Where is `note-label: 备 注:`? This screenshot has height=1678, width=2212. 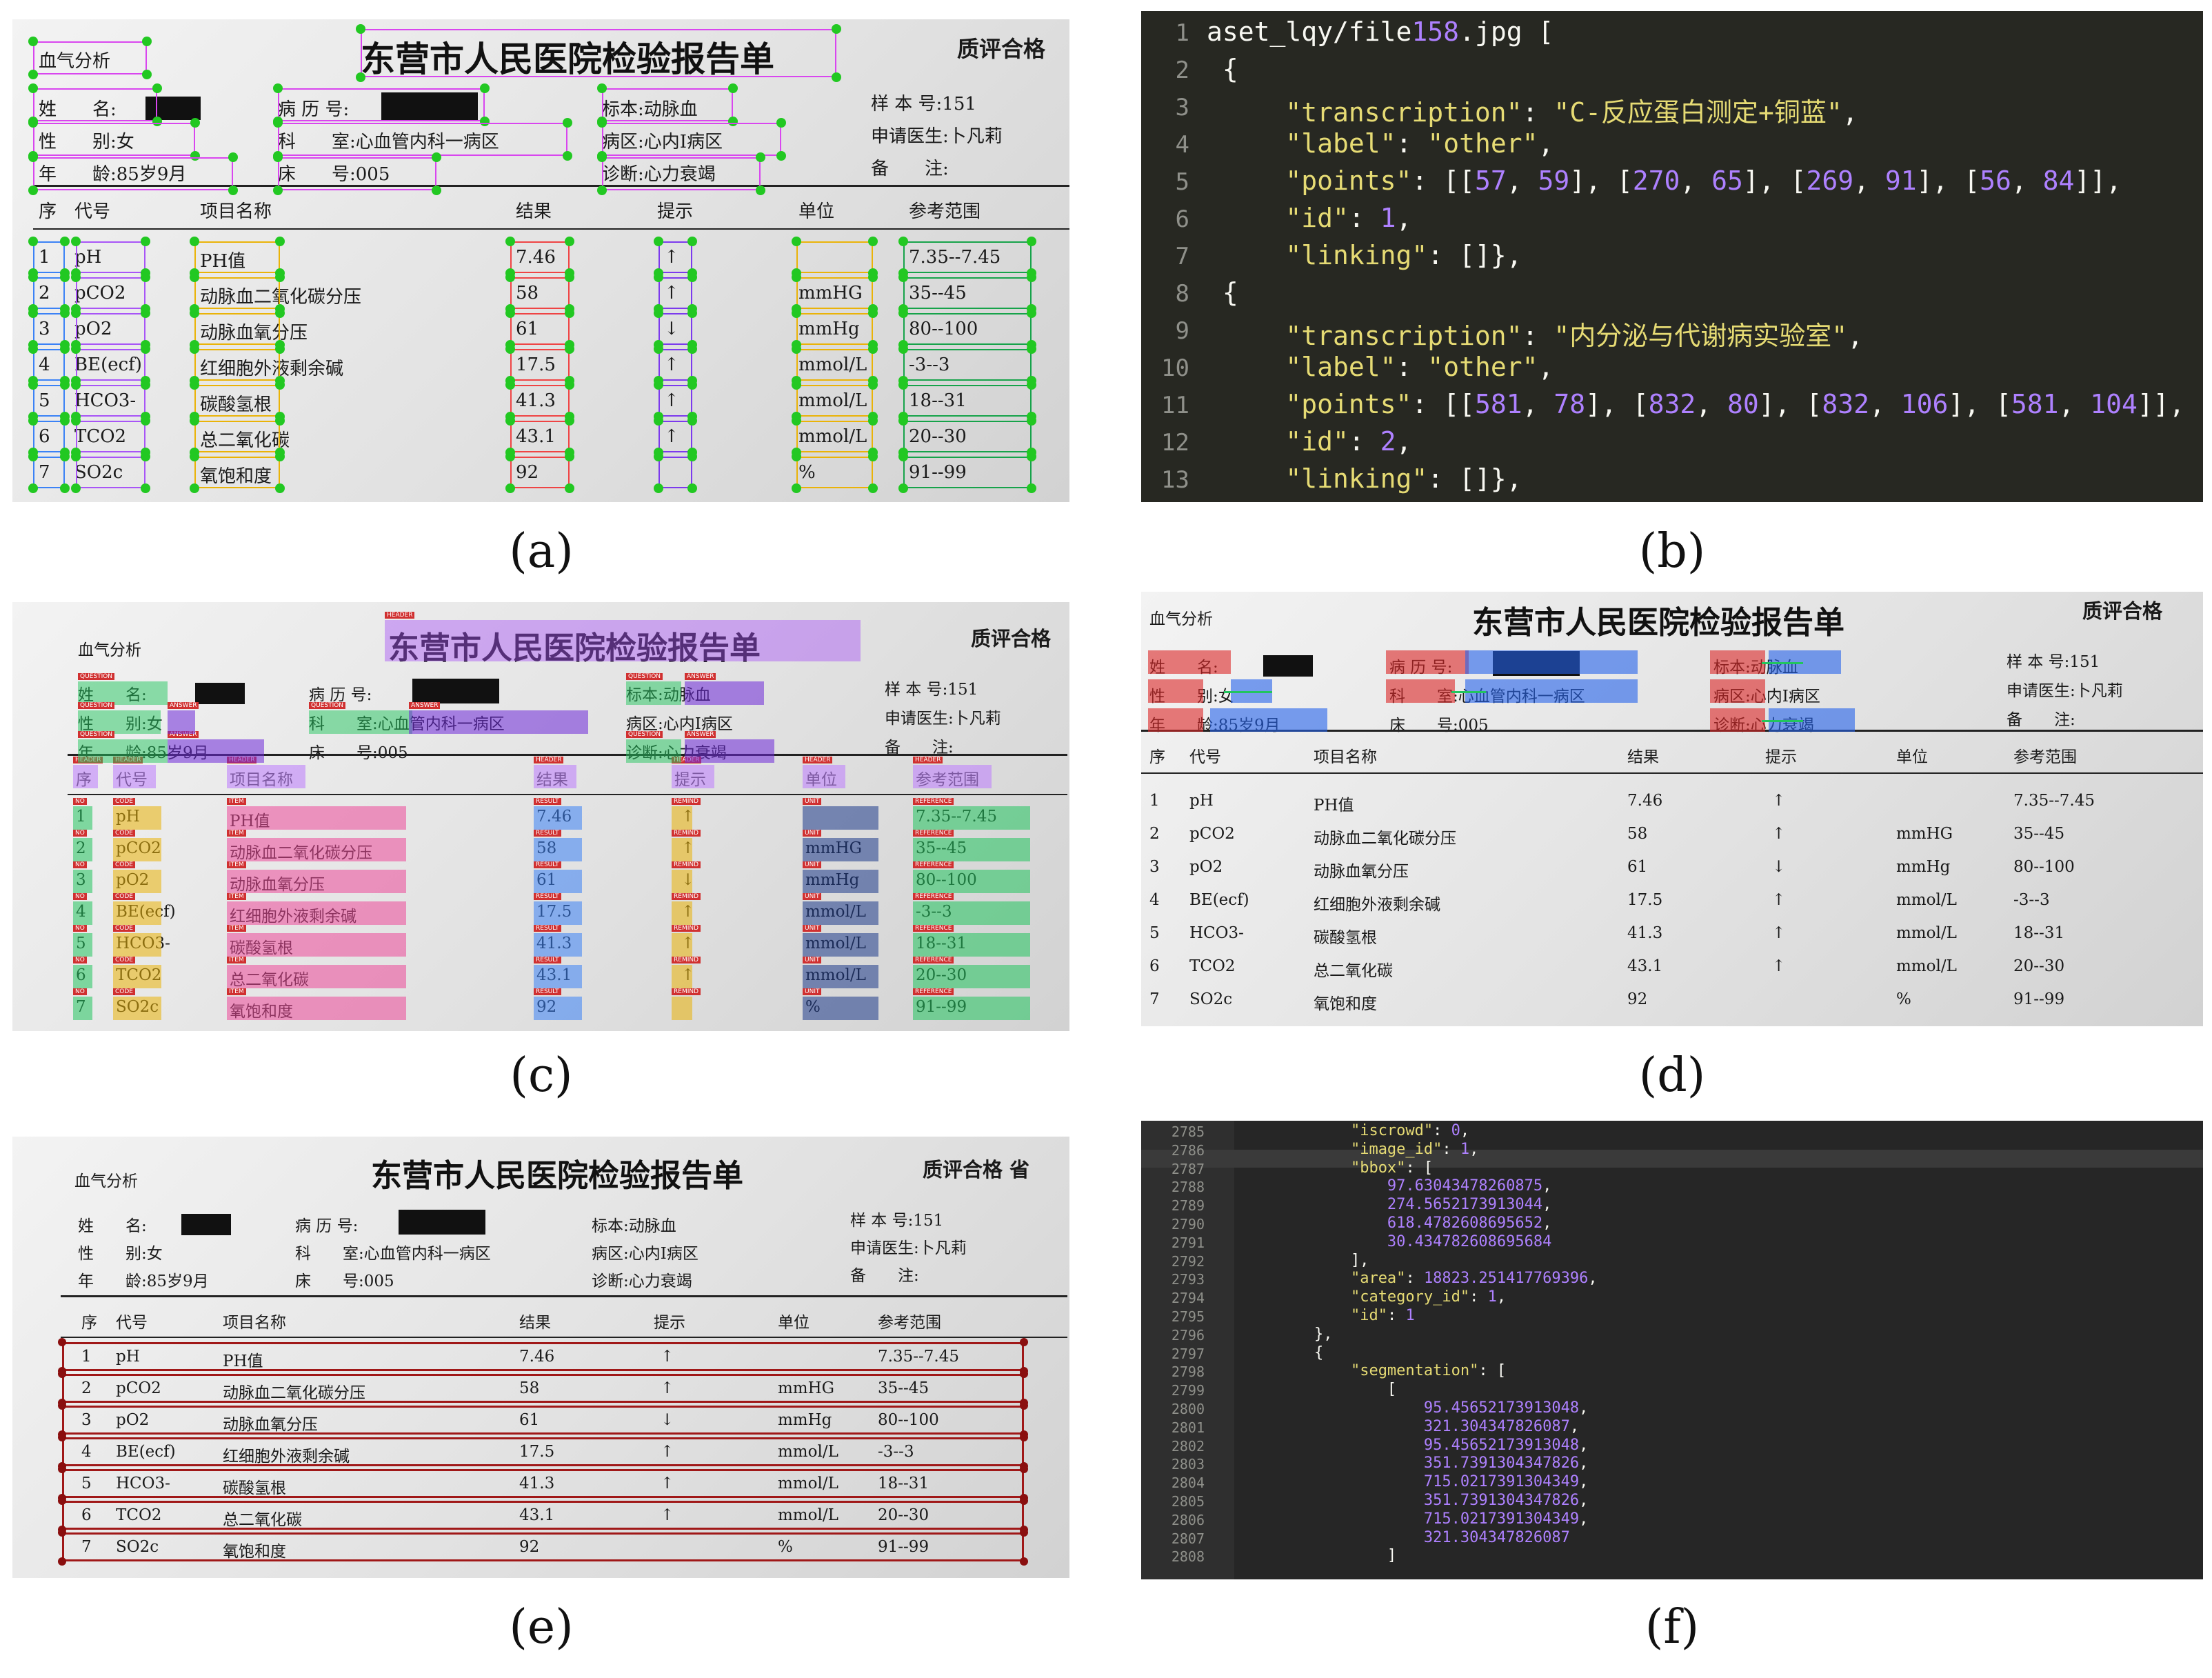
note-label: 备 注: is located at coordinates (2041, 720).